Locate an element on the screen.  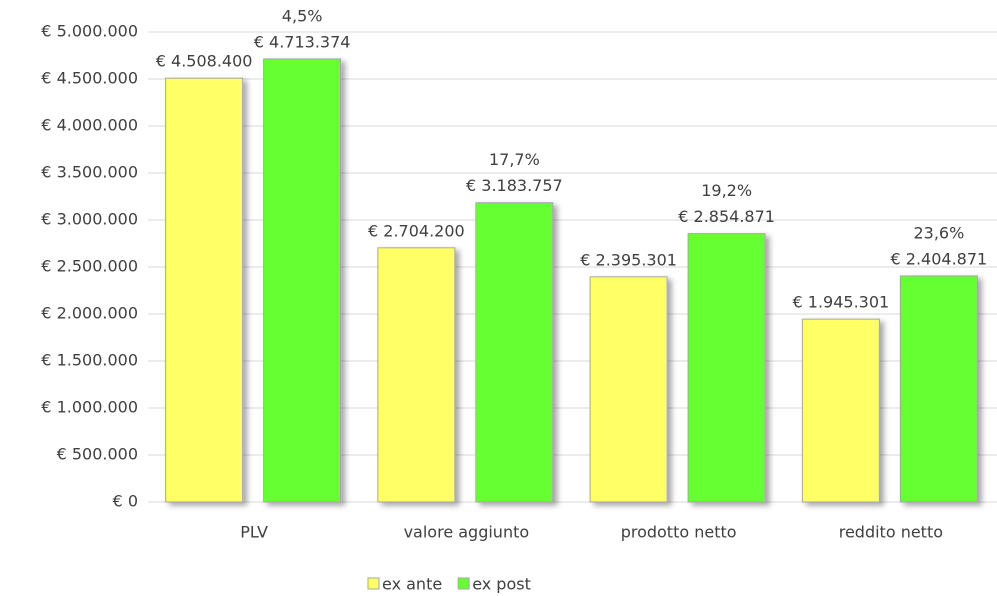
annotation: 23,6% is located at coordinates (938, 232).